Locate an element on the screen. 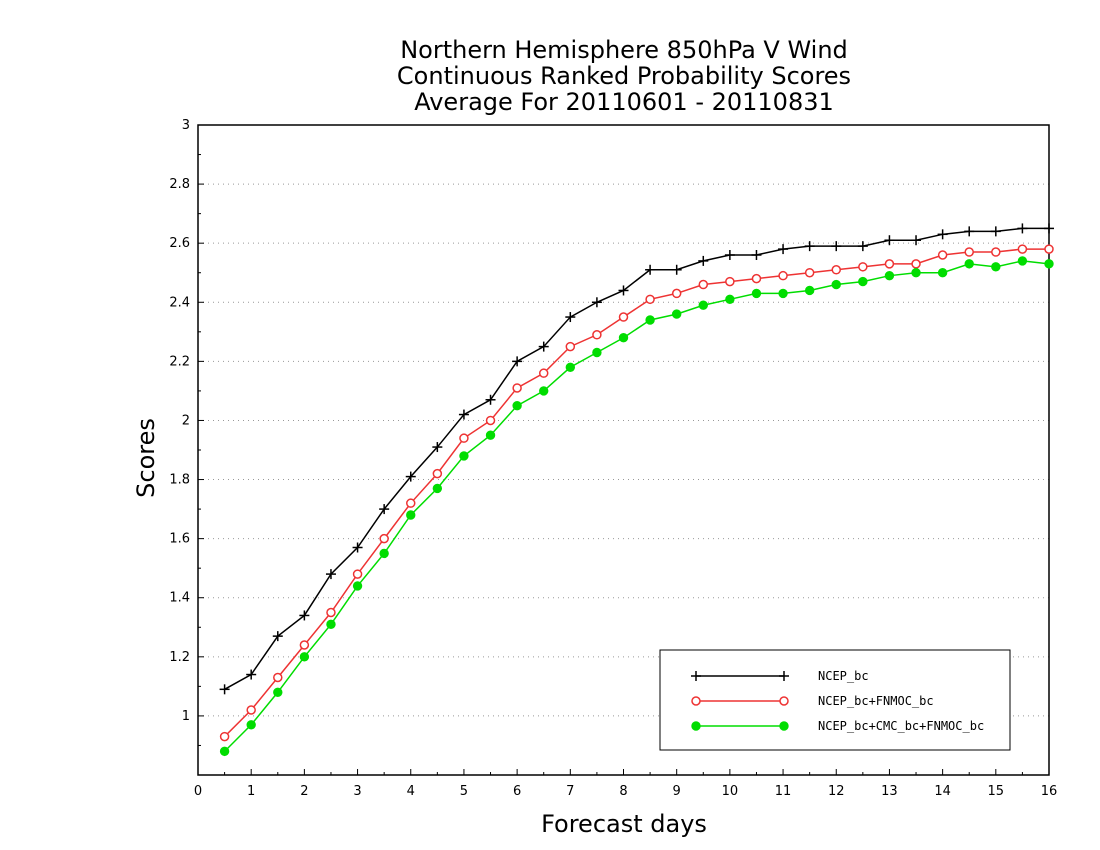 Image resolution: width=1100 pixels, height=850 pixels. legend-label: NCEP_bc+FNMOC_bc is located at coordinates (876, 701).